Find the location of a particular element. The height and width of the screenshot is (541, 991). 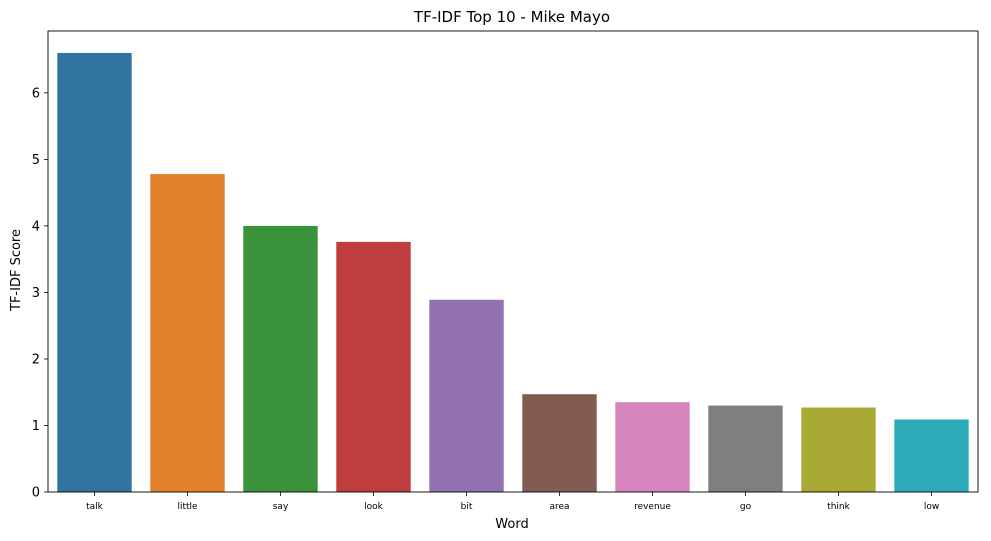

bar-talk is located at coordinates (94, 272).